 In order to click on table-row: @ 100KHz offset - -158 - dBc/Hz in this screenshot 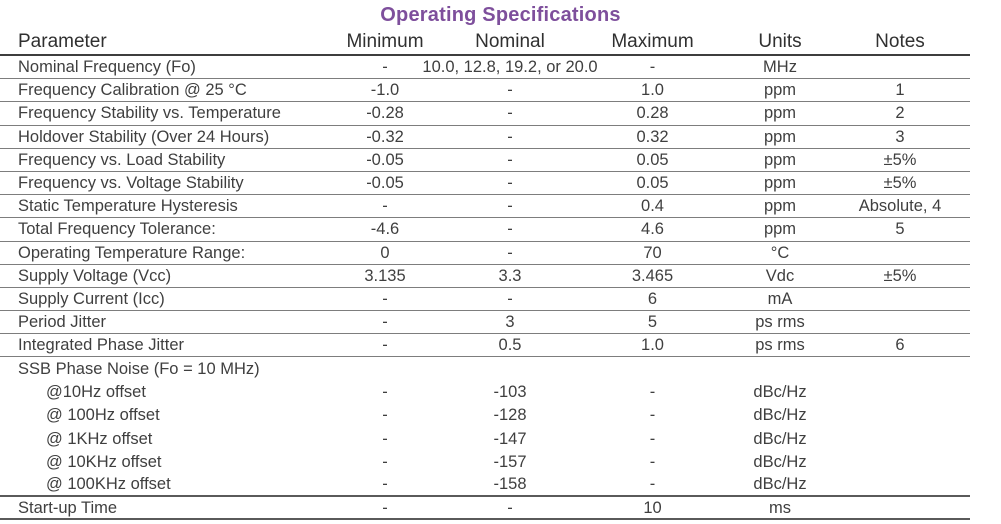, I will do `click(485, 485)`.